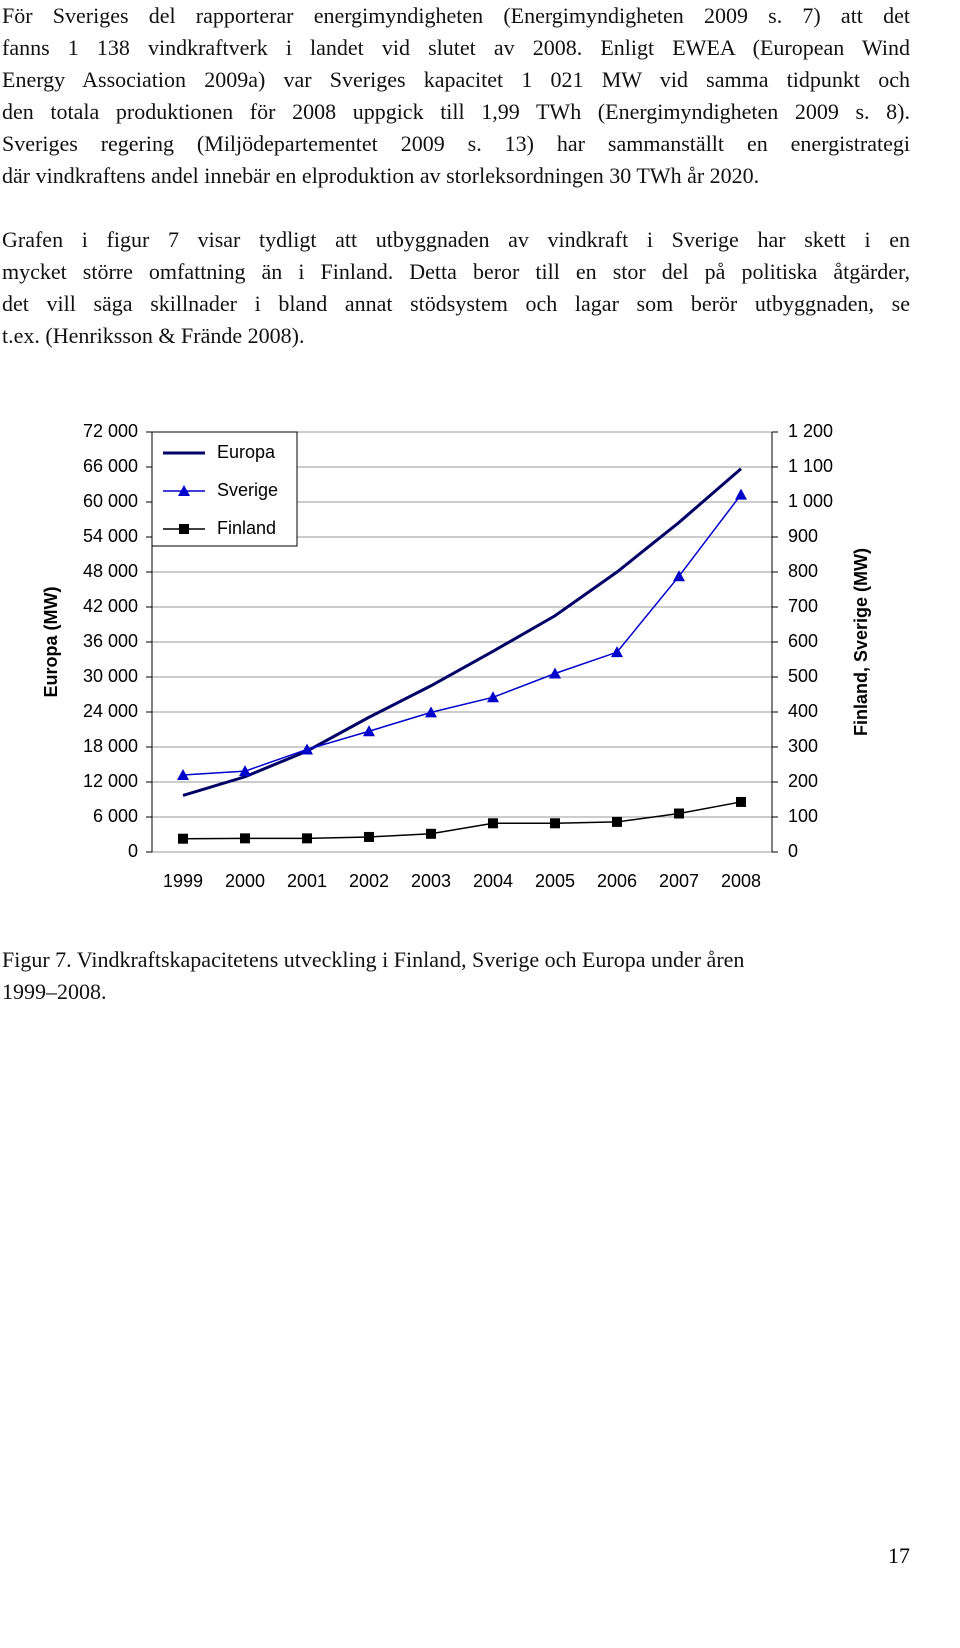 Image resolution: width=960 pixels, height=1648 pixels. What do you see at coordinates (247, 490) in the screenshot?
I see `legend-label: Sverige` at bounding box center [247, 490].